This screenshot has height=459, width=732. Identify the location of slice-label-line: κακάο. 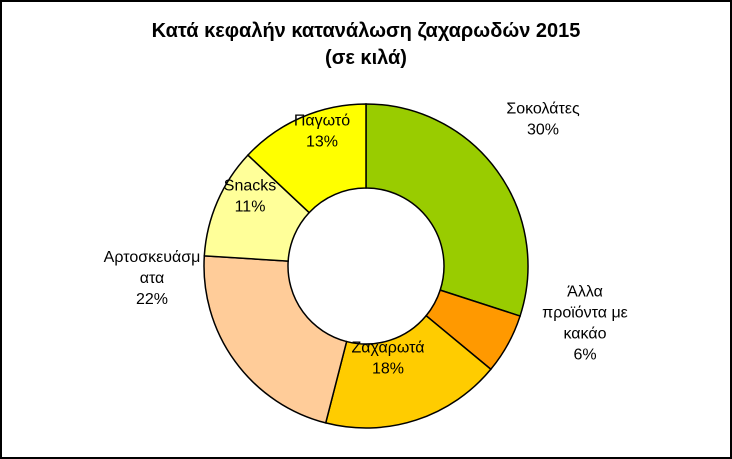
(584, 334).